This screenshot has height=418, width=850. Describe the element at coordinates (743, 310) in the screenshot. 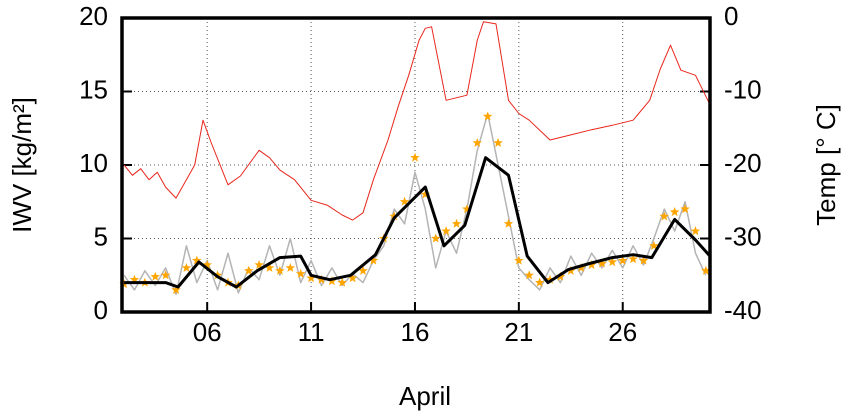

I see `y2-tick-label: -40` at that location.